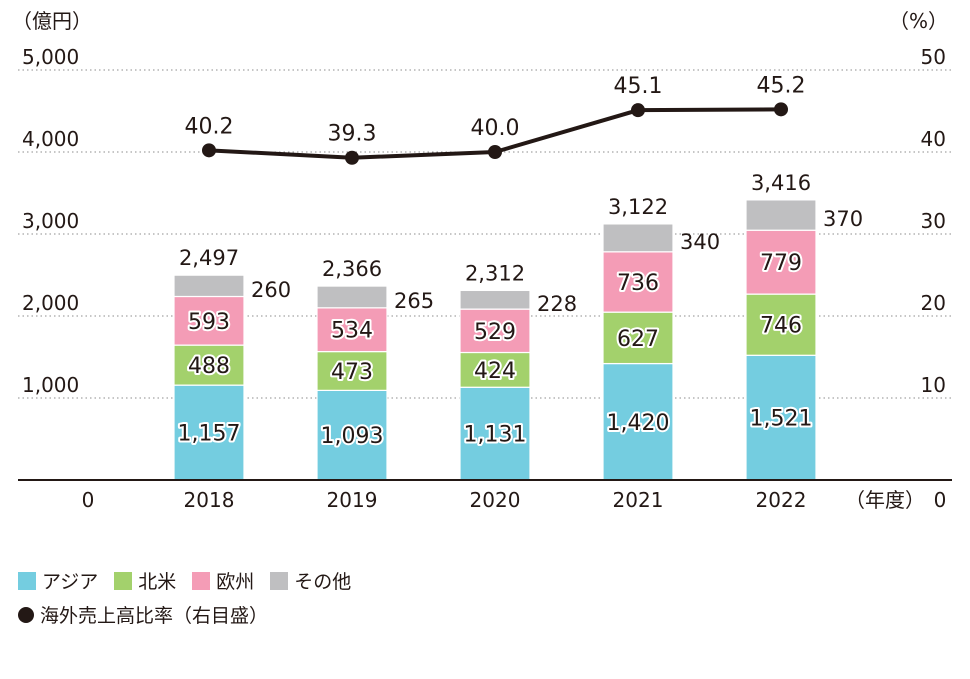  What do you see at coordinates (781, 183) in the screenshot?
I see `bar-total-label: 3,416` at bounding box center [781, 183].